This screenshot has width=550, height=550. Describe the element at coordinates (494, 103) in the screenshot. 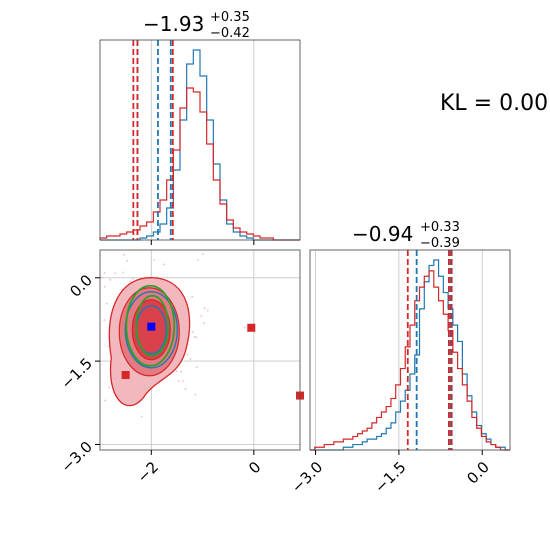

I see `kl-annotation: KL = 0.00` at that location.